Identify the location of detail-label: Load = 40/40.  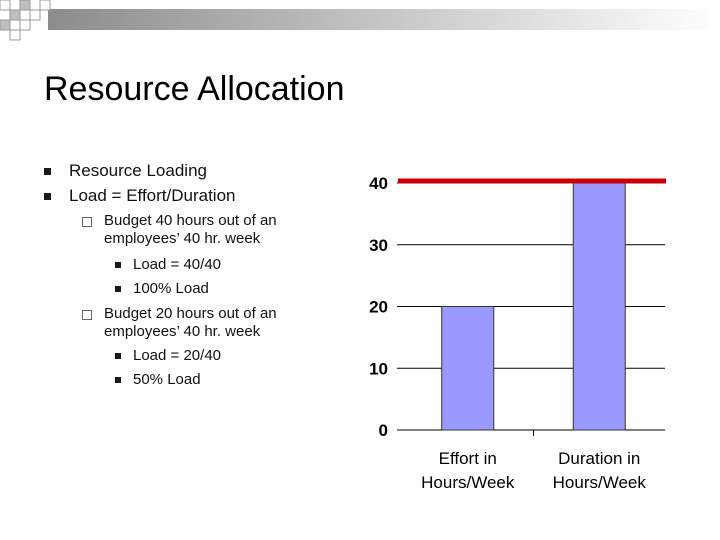
(177, 264).